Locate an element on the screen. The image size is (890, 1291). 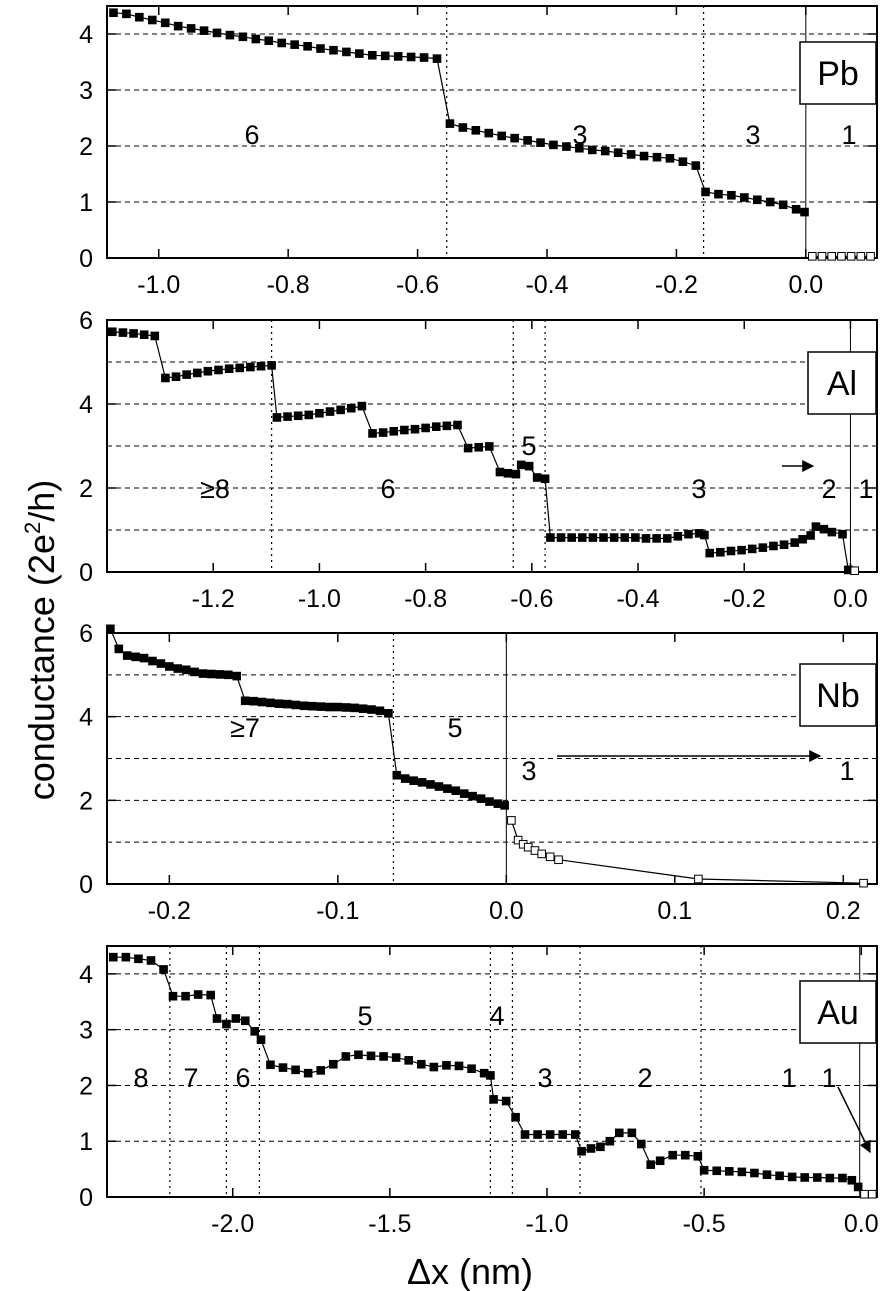
channel-count-label: 7 is located at coordinates (190, 1078).